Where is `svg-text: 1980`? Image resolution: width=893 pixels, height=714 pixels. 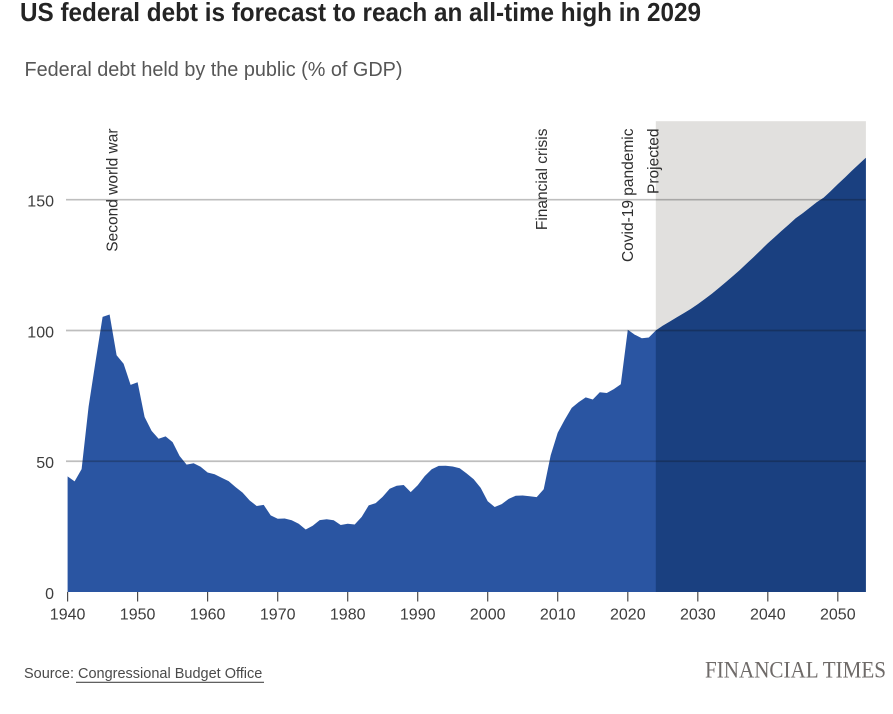 svg-text: 1980 is located at coordinates (348, 615).